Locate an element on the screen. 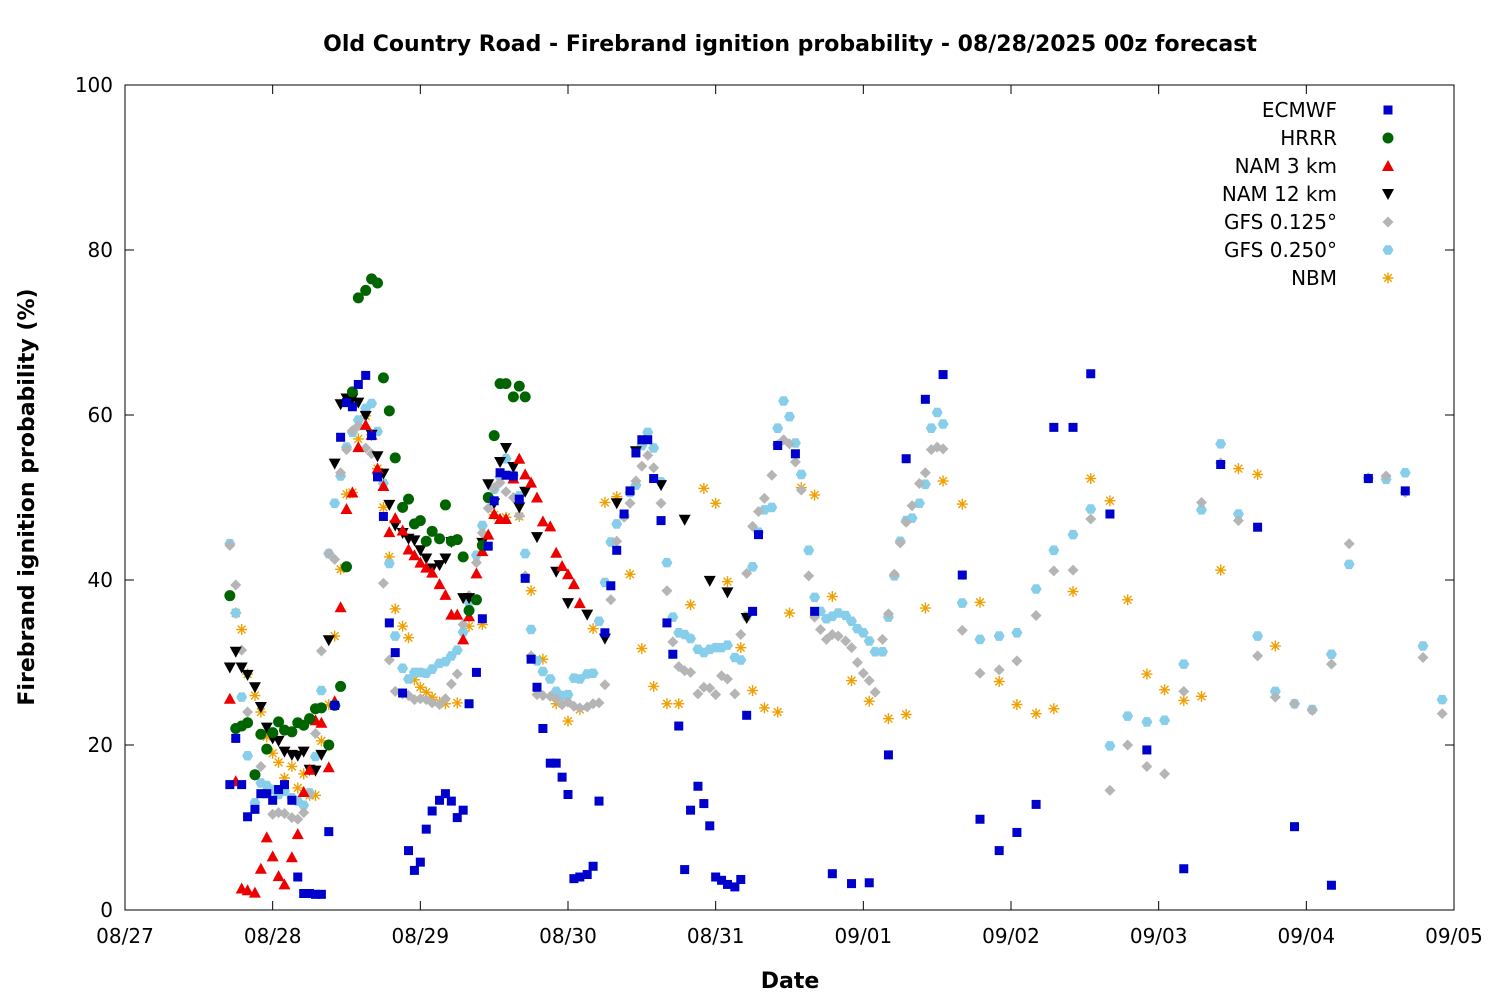 The image size is (1500, 1000). x-tick-label: 09/04 is located at coordinates (1307, 936).